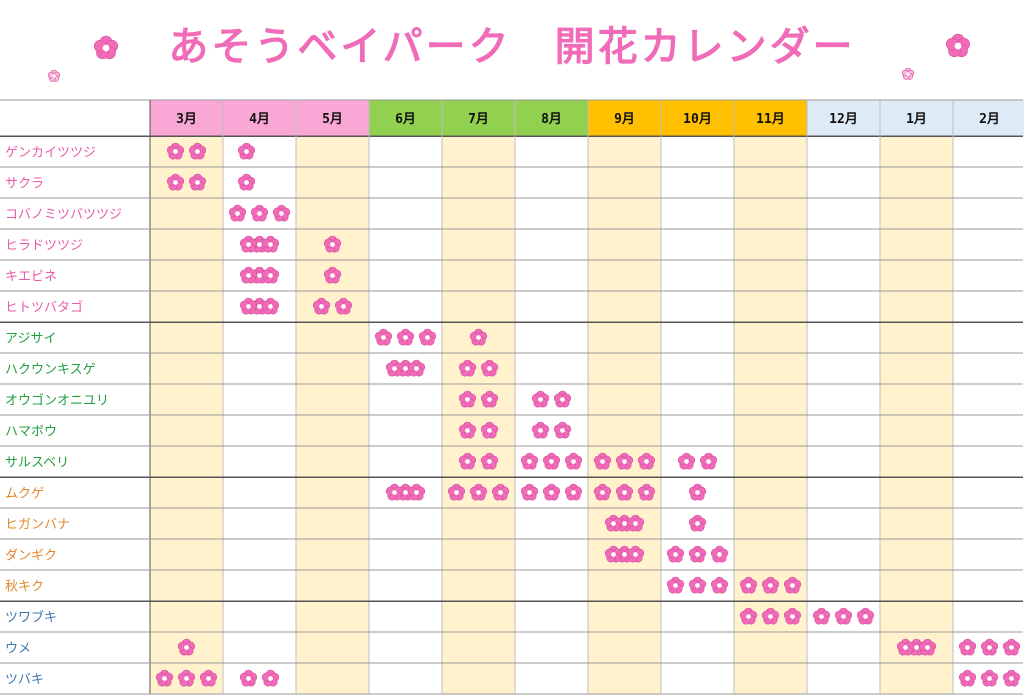  Describe the element at coordinates (478, 119) in the screenshot. I see `month-header-label: 7月` at that location.